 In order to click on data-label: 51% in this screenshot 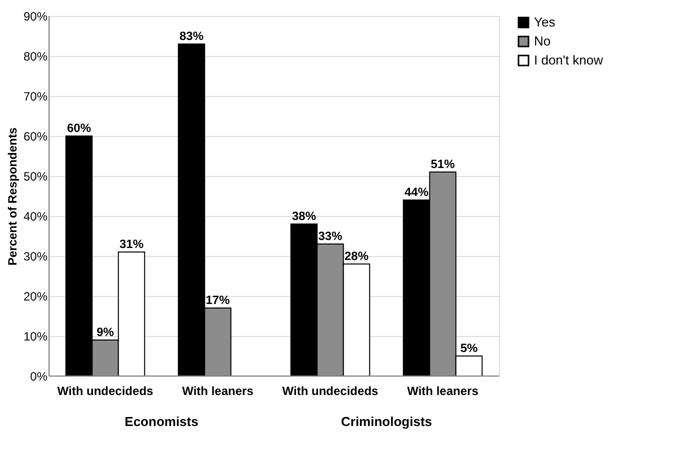, I will do `click(443, 164)`.